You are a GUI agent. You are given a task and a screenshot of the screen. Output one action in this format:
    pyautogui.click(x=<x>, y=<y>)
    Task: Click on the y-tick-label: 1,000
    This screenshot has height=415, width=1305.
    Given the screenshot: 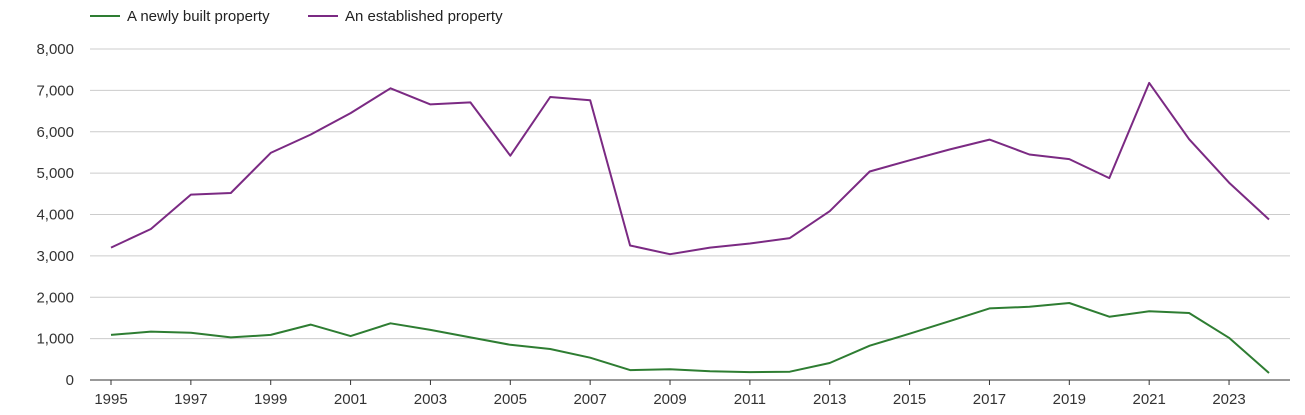 What is the action you would take?
    pyautogui.click(x=55, y=339)
    